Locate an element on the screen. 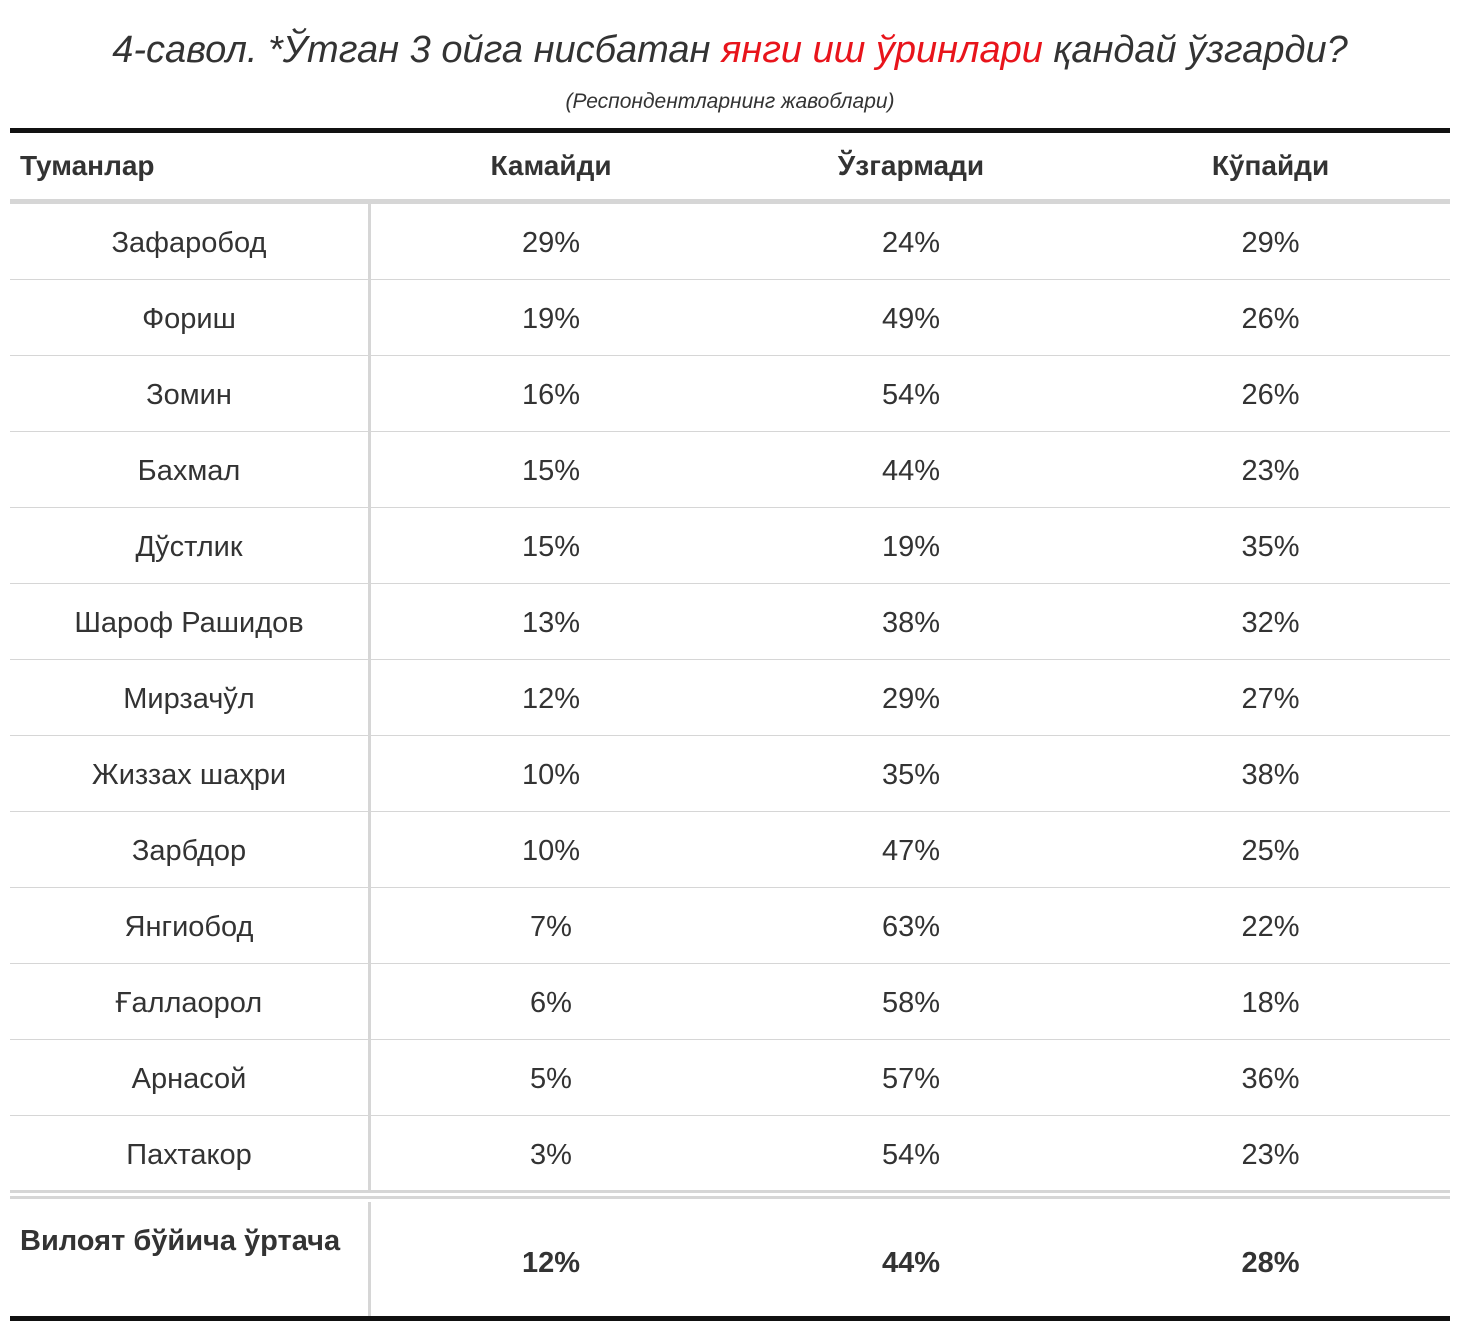 This screenshot has height=1330, width=1460. district-cell: Зафаробод is located at coordinates (189, 243).